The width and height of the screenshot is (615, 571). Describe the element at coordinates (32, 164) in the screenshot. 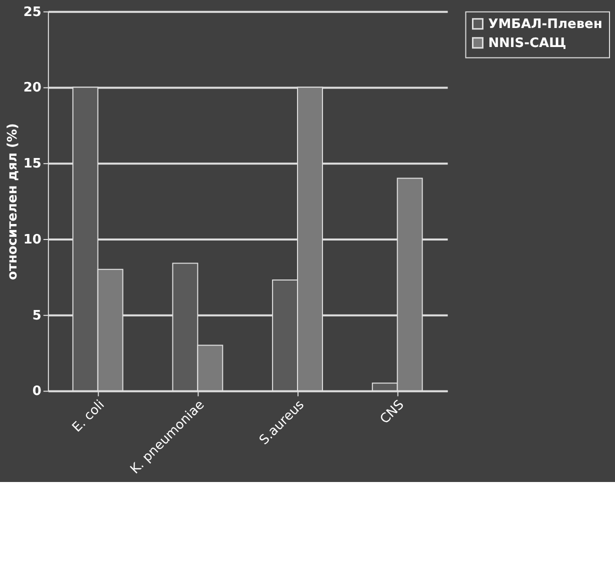

I see `y-tick-label: 15` at that location.